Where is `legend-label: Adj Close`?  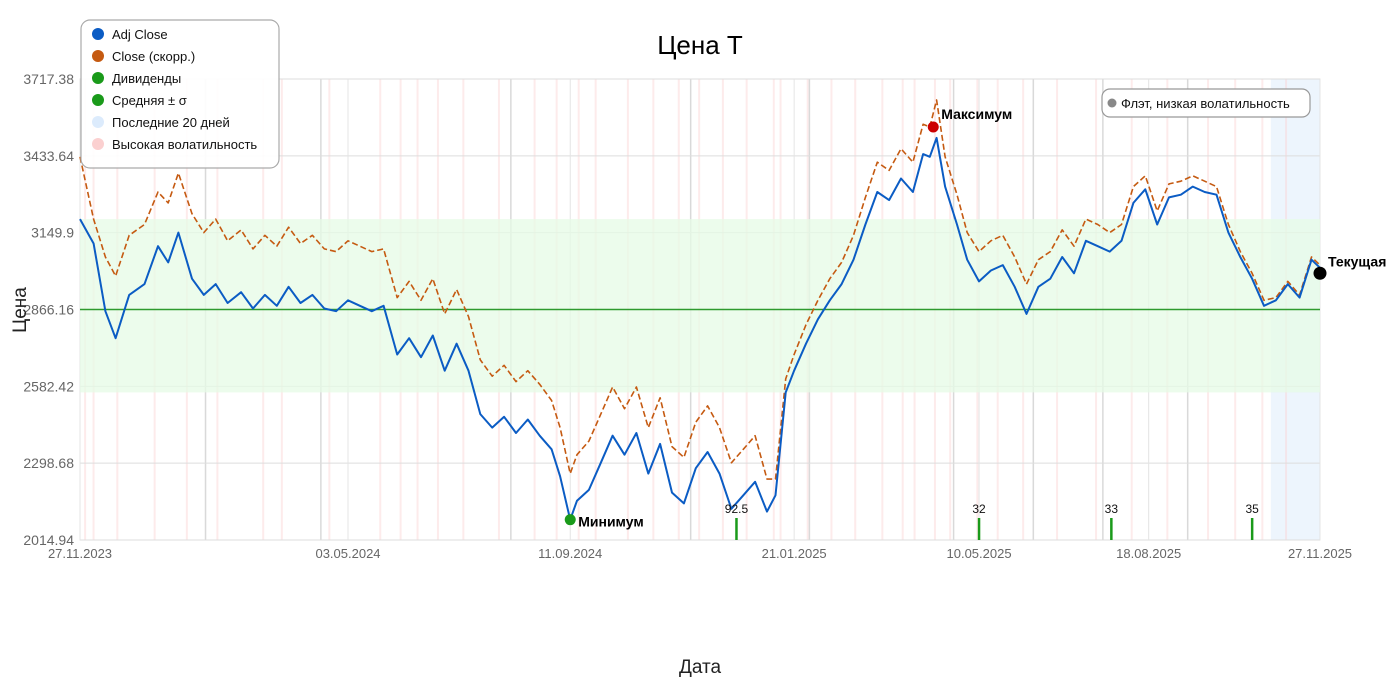
legend-label: Adj Close is located at coordinates (140, 34).